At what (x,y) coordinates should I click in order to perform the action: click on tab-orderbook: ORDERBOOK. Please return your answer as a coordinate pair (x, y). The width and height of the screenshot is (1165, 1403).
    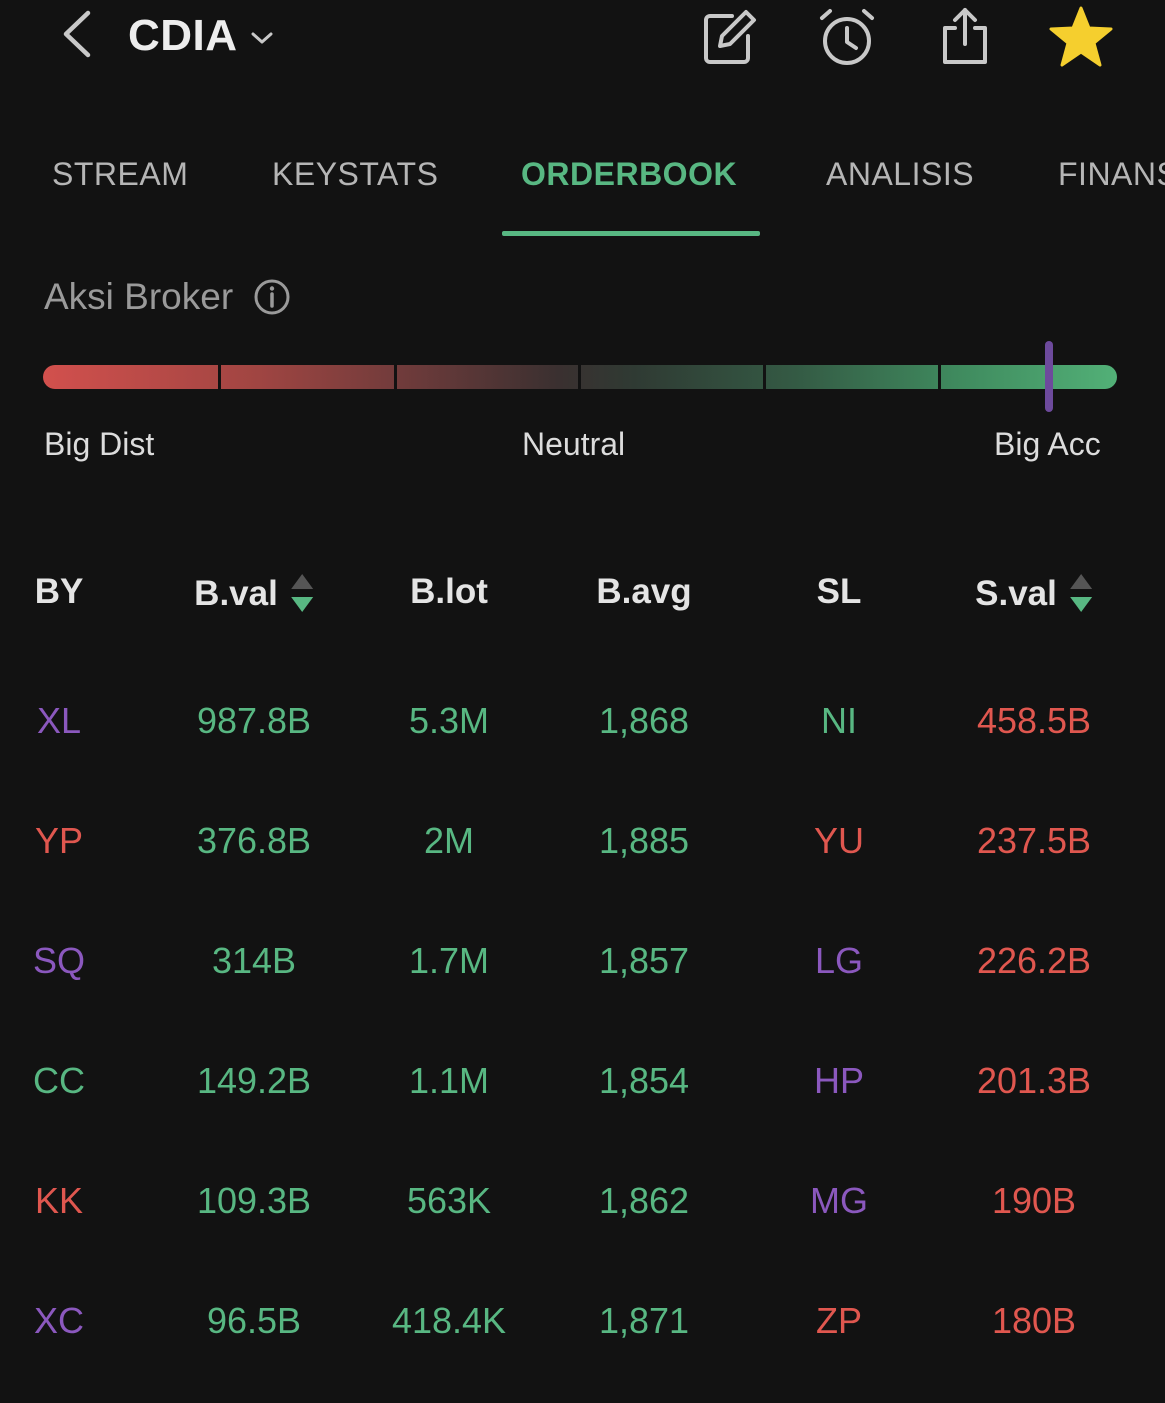
    Looking at the image, I should click on (629, 174).